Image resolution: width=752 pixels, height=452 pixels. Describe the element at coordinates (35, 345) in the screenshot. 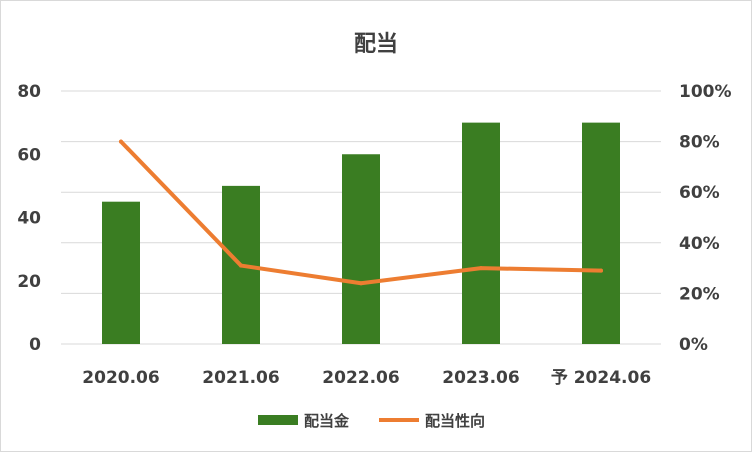

I see `y-left-tick-label: 0` at that location.